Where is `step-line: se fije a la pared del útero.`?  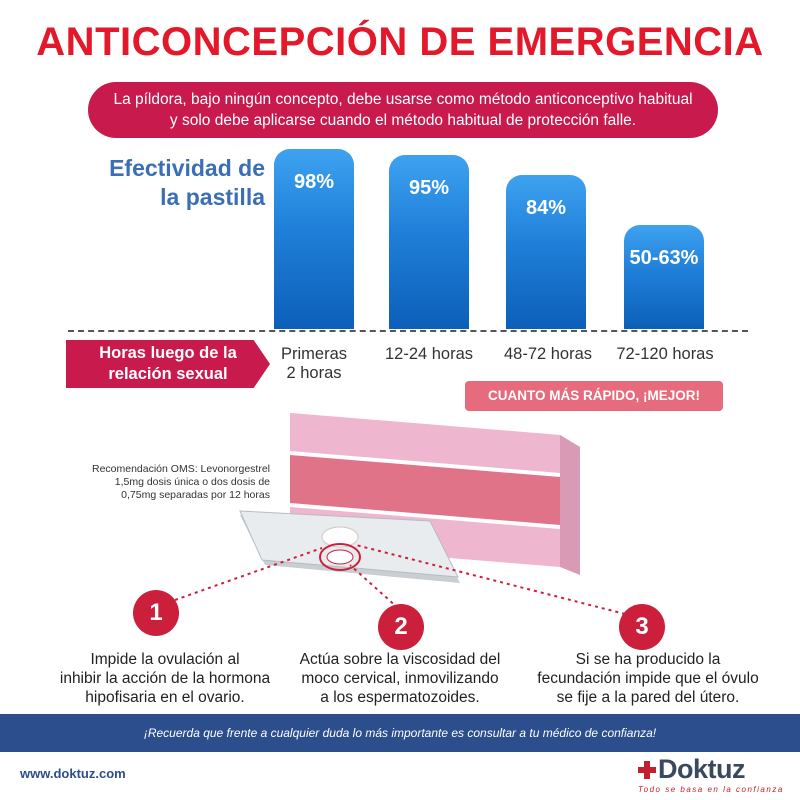 step-line: se fije a la pared del útero. is located at coordinates (648, 697).